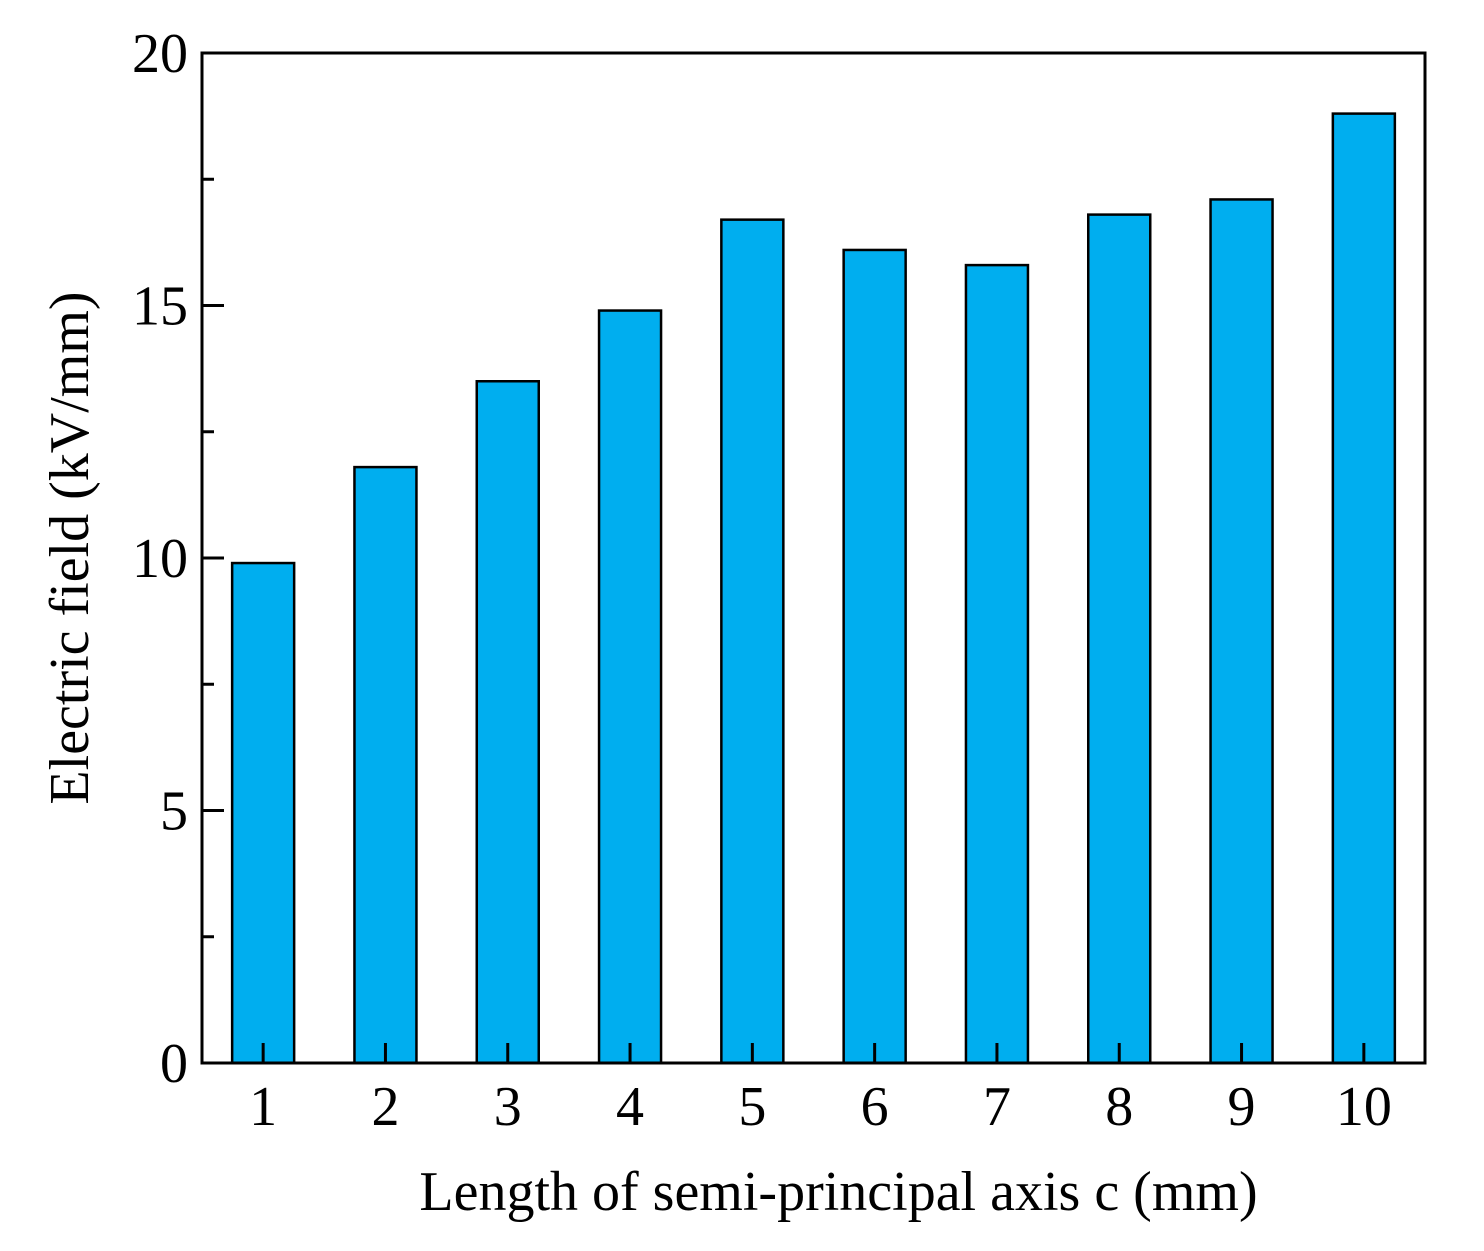 Image resolution: width=1484 pixels, height=1251 pixels. I want to click on y-tick-label-10: 10, so click(160, 559).